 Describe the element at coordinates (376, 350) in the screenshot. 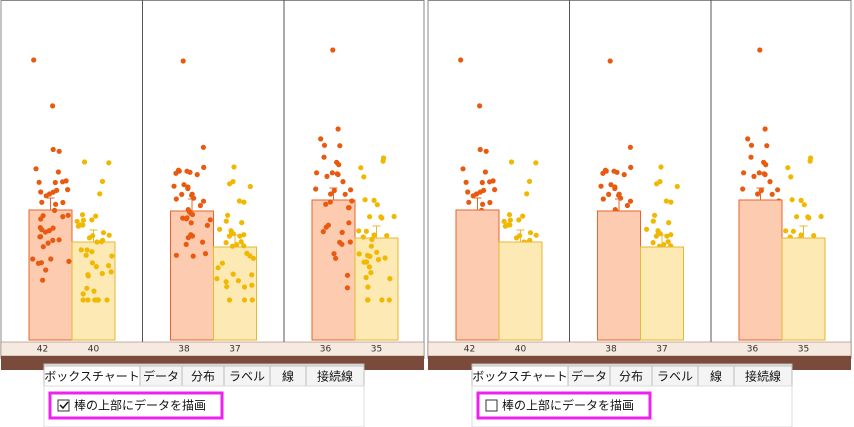

I see `count-label: 35` at that location.